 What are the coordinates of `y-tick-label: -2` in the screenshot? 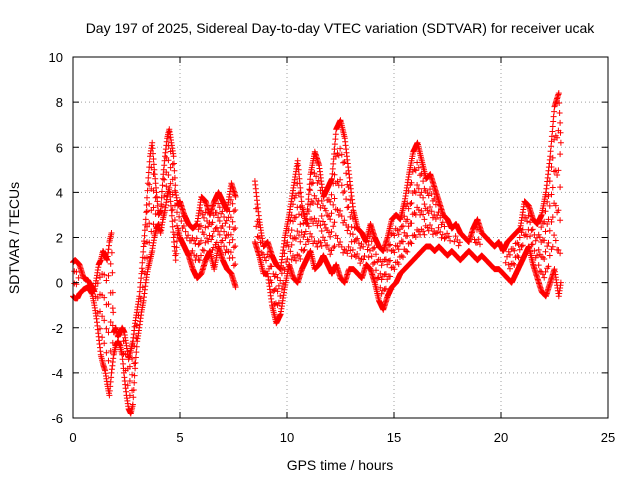 It's located at (57, 328).